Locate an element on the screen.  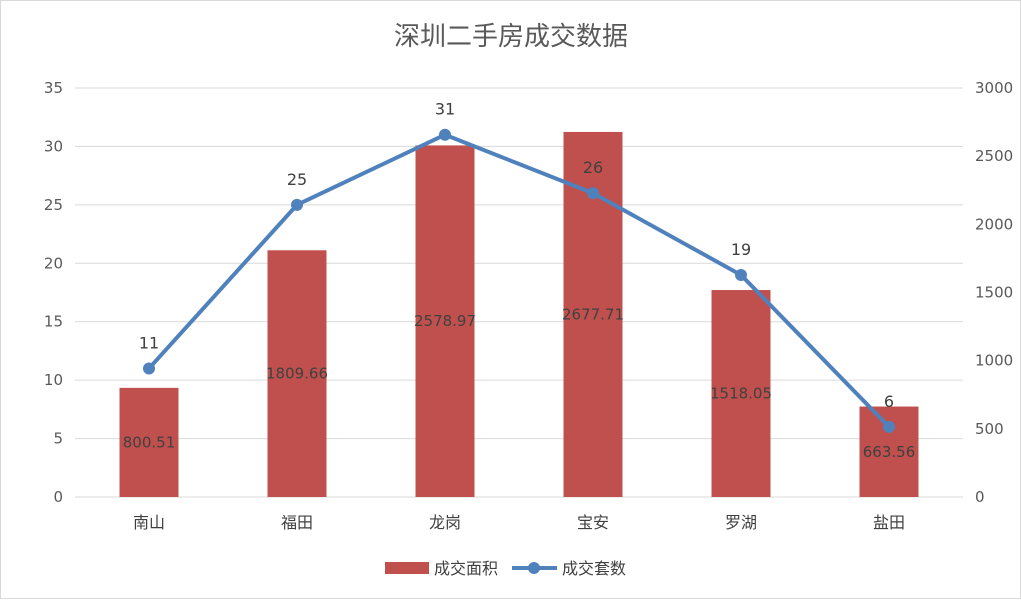
bar-data-label: 1809.66 is located at coordinates (297, 374).